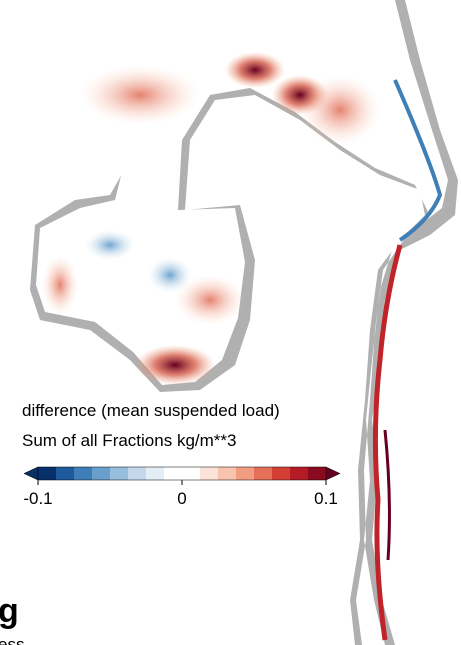 This screenshot has width=461, height=645. What do you see at coordinates (129, 440) in the screenshot?
I see `legend-subtitle: Sum of all Fractions kg/m**3` at bounding box center [129, 440].